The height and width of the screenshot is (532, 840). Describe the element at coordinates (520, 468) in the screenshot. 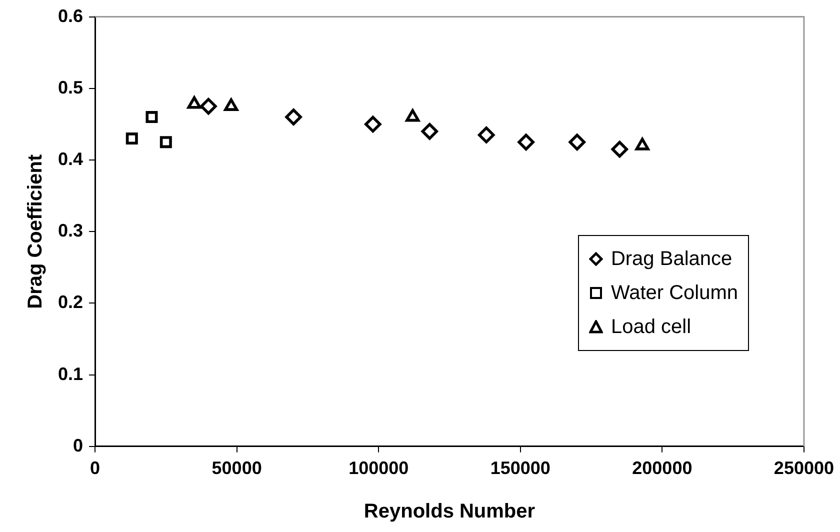

I see `x-tick-label: 150000` at that location.